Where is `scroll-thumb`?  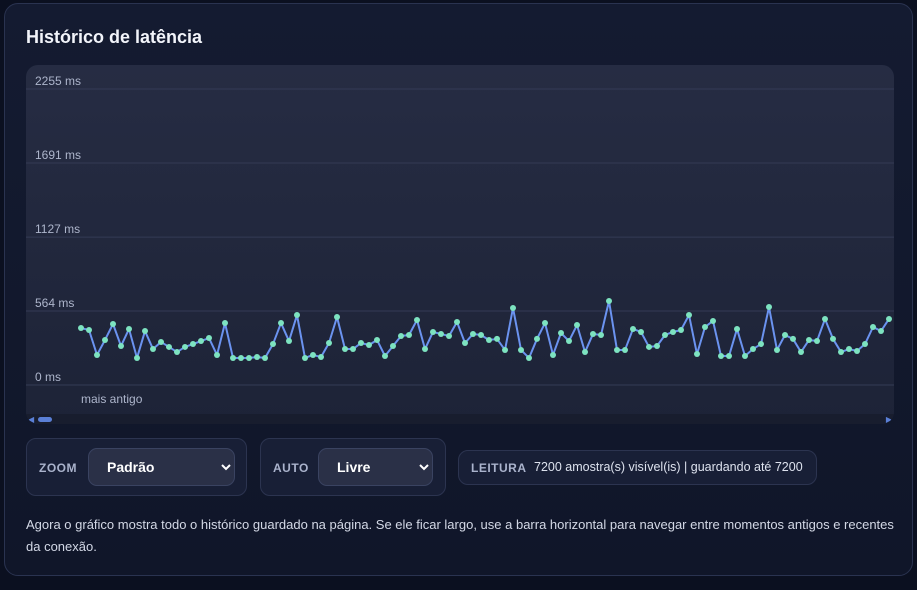
scroll-thumb is located at coordinates (45, 419).